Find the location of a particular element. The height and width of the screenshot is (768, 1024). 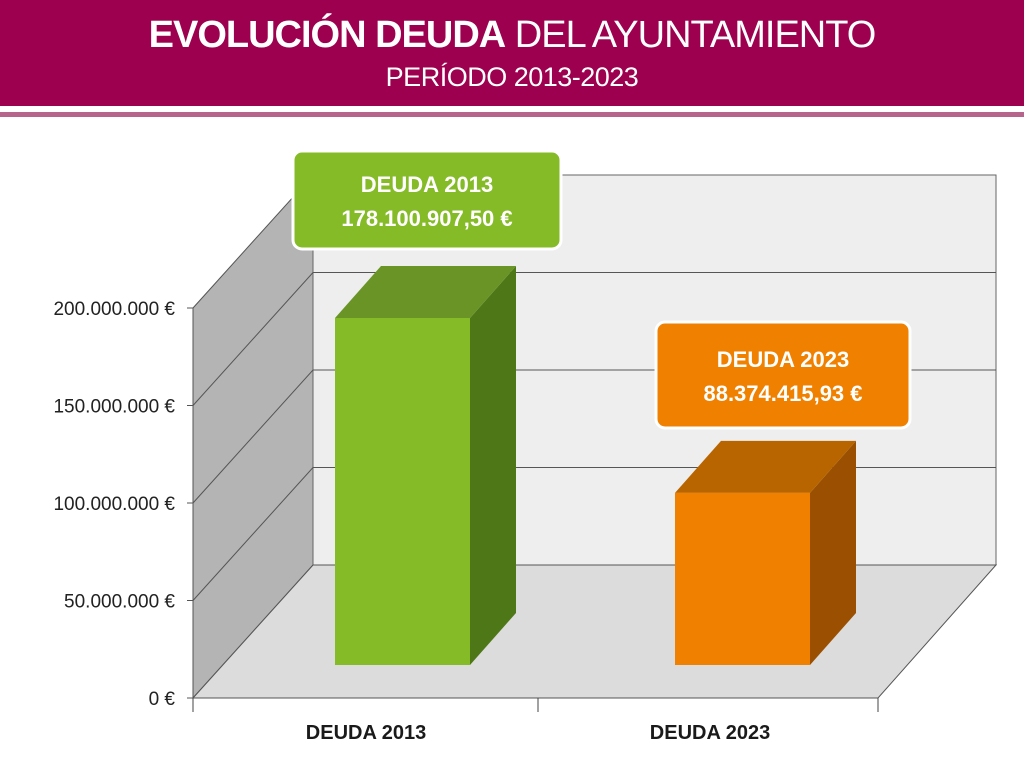

y-tick-label: 100.000.000 € is located at coordinates (114, 504).